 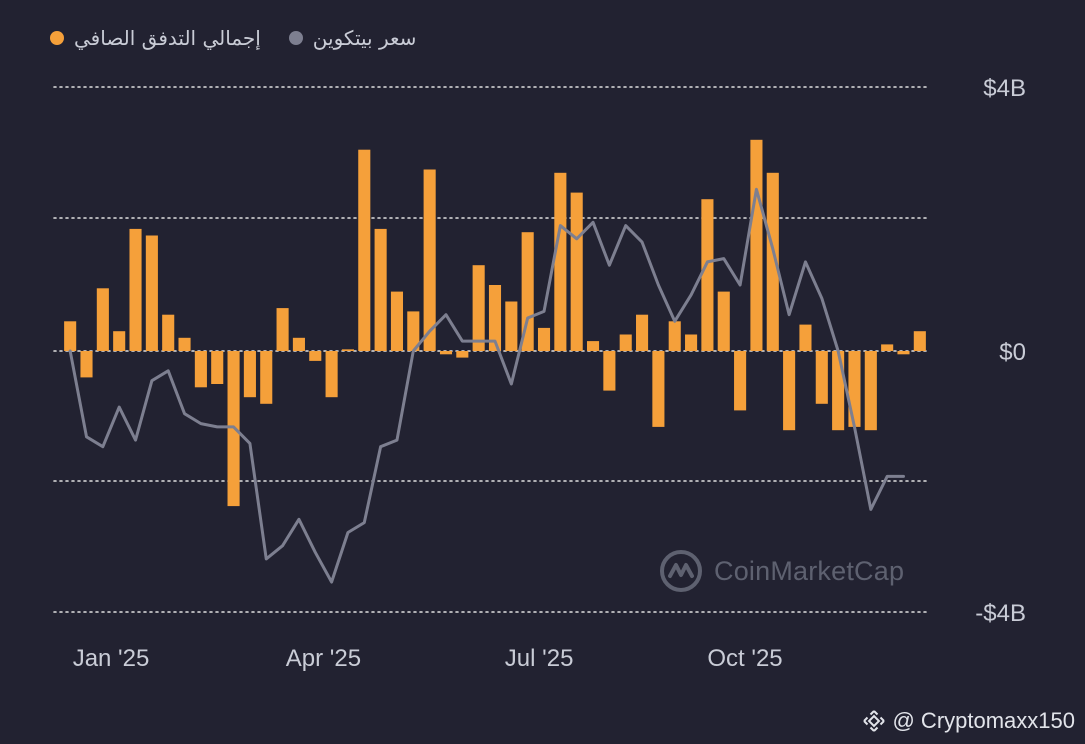 What do you see at coordinates (983, 720) in the screenshot?
I see `credit-text: @ Cryptomaxx150` at bounding box center [983, 720].